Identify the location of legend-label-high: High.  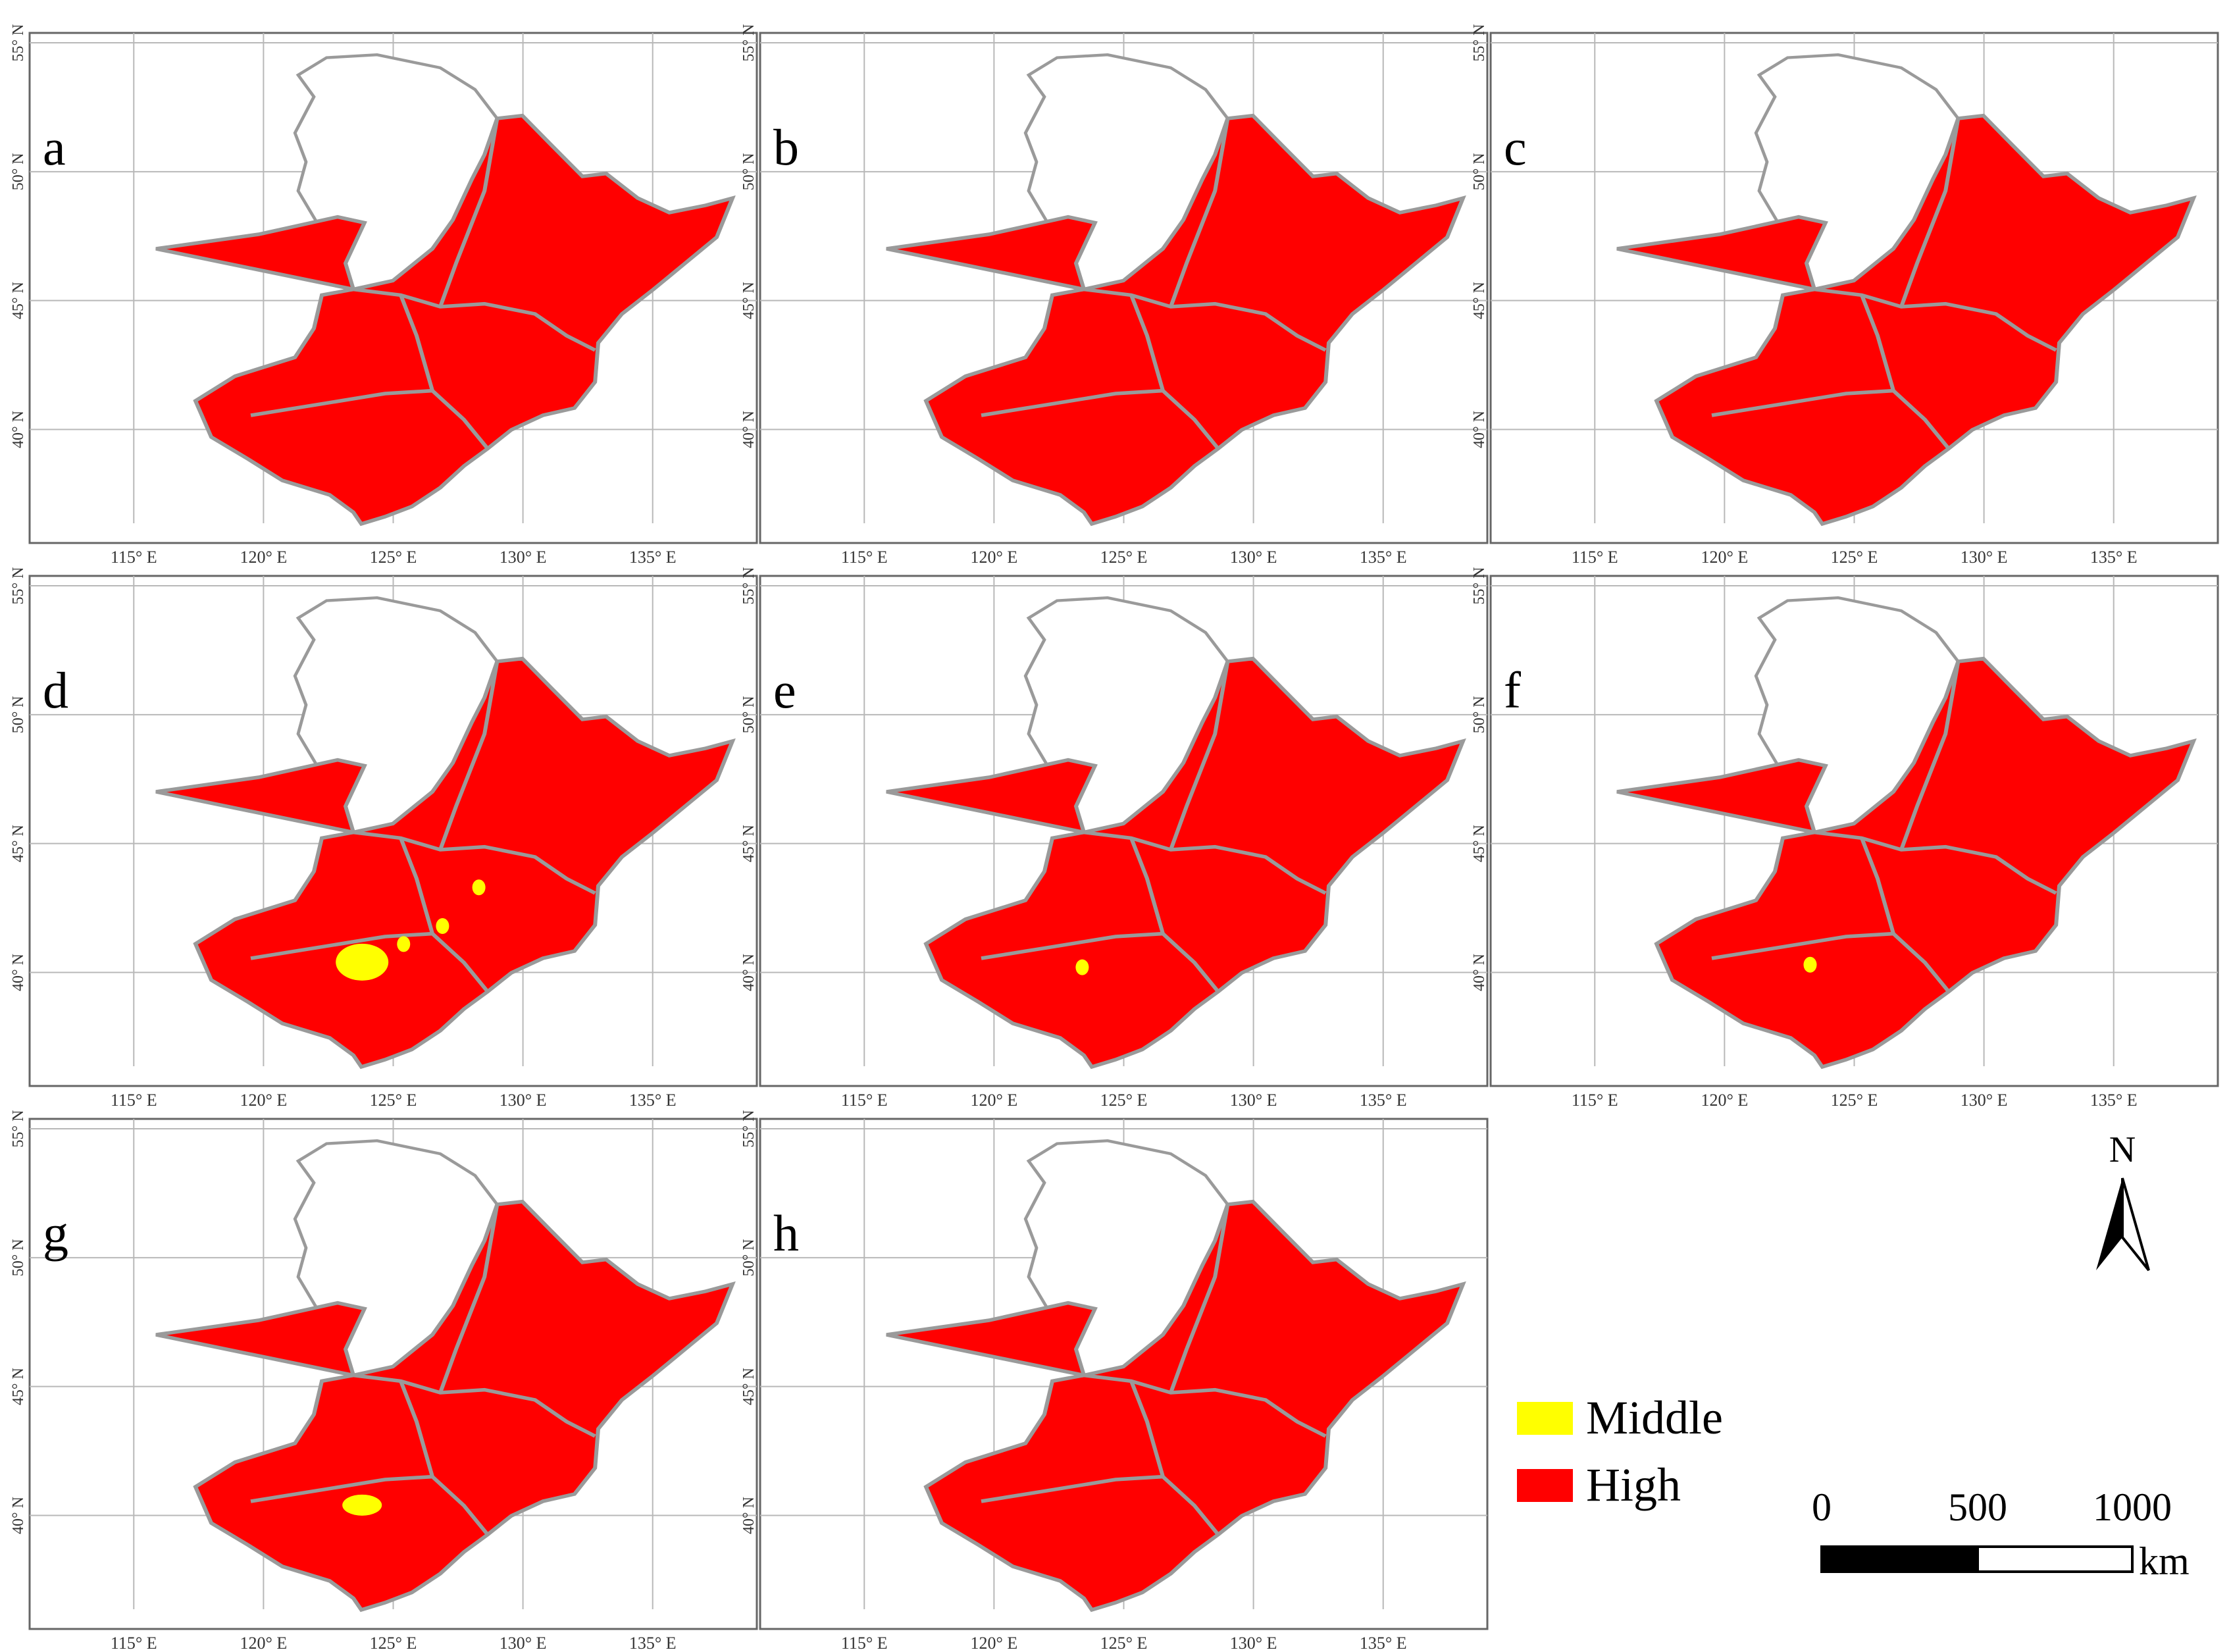
(1633, 1484).